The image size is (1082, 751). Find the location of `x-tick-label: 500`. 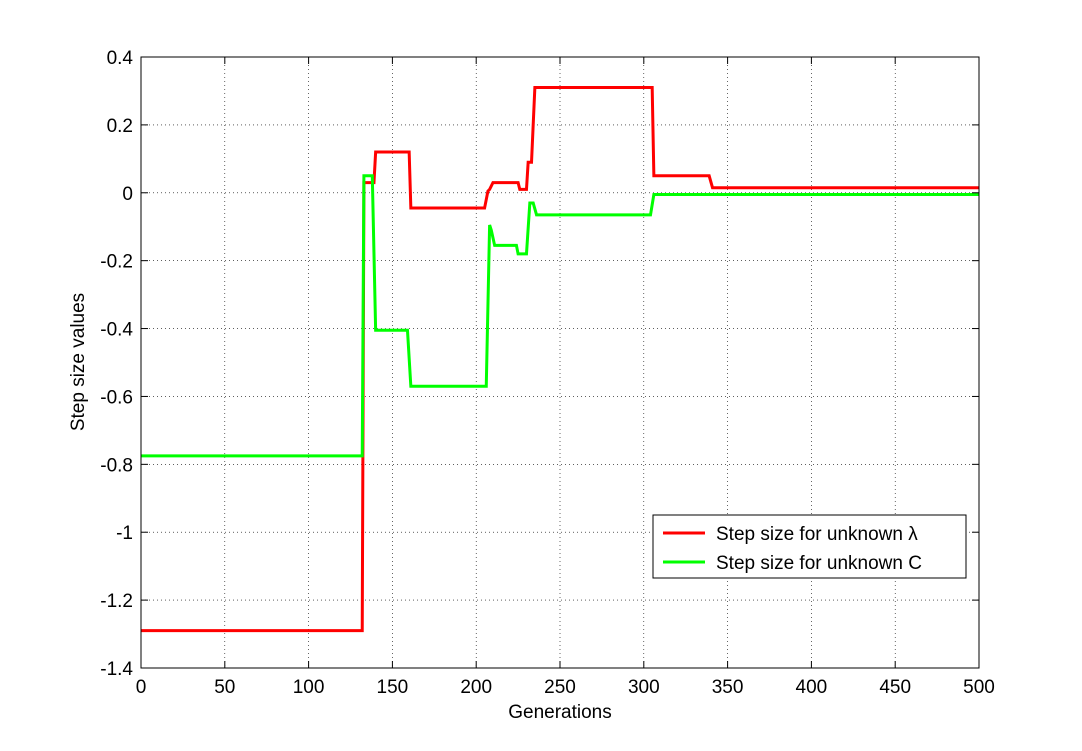

x-tick-label: 500 is located at coordinates (979, 687).